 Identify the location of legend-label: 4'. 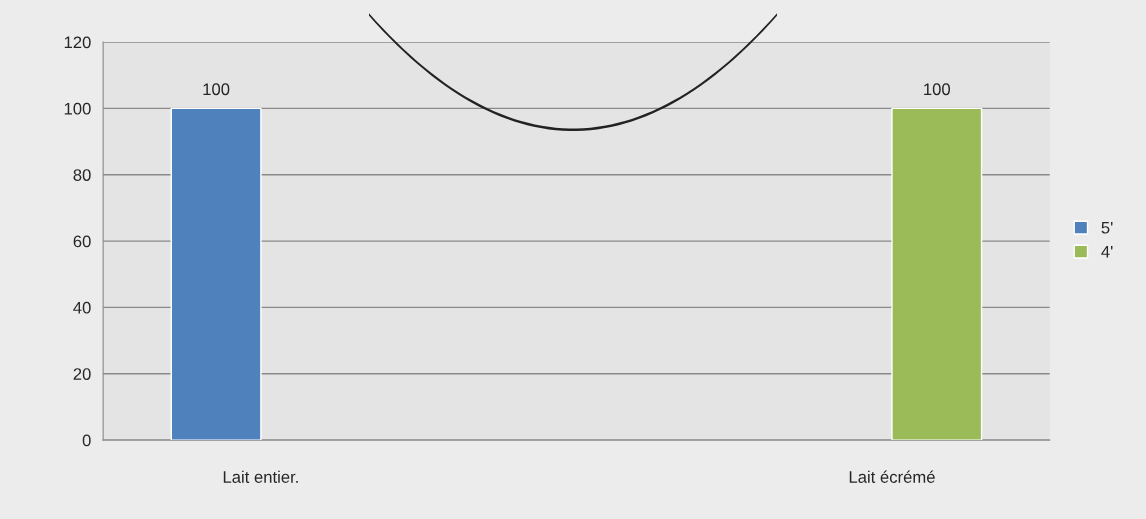
(1107, 251).